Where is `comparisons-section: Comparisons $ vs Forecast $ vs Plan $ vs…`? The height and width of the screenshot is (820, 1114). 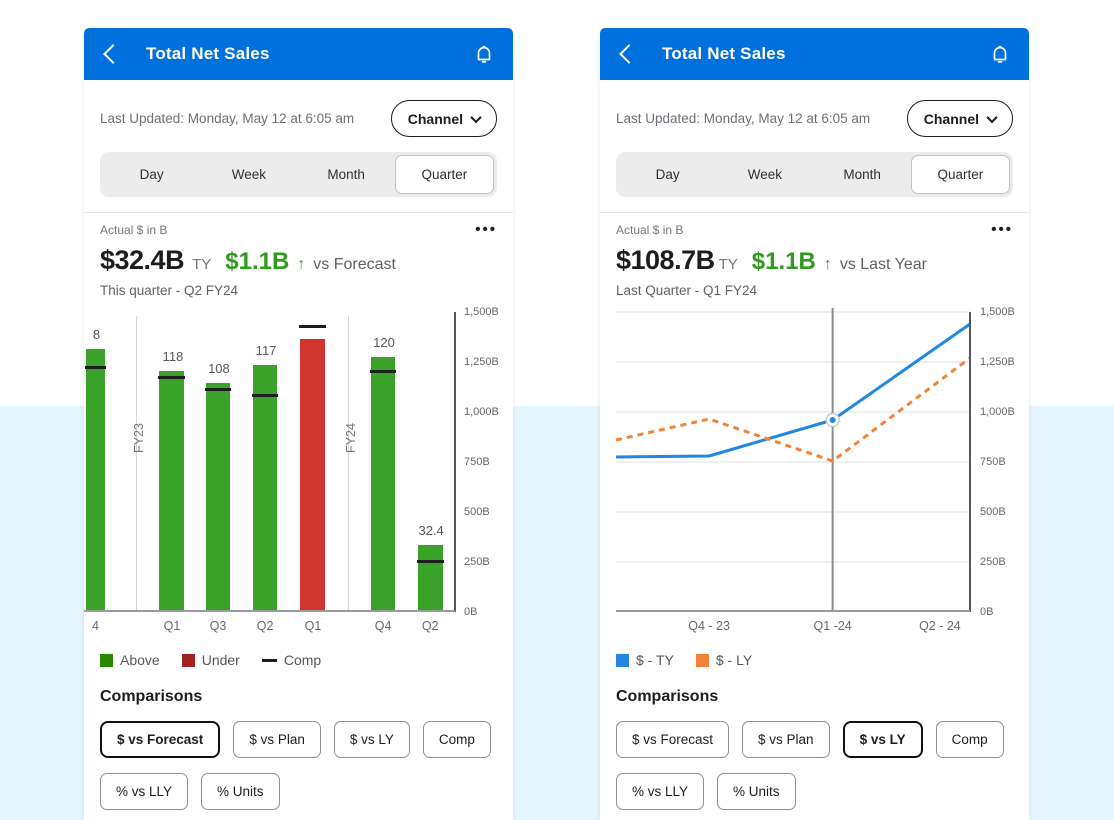 comparisons-section: Comparisons $ vs Forecast $ vs Plan $ vs… is located at coordinates (814, 739).